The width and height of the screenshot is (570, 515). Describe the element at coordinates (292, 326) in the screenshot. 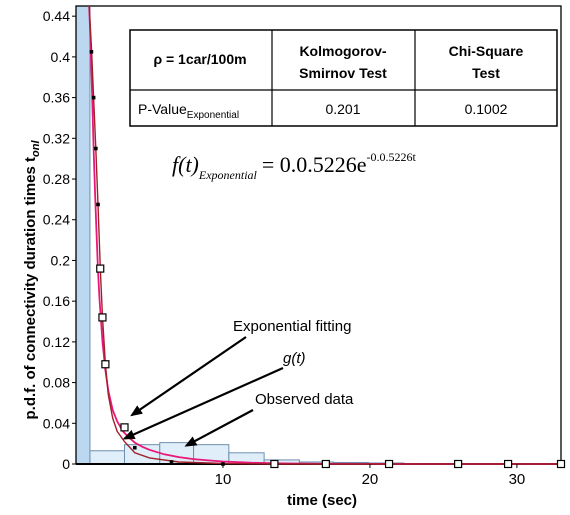

I see `annotation-exponential-fitting: Exponential fitting` at that location.